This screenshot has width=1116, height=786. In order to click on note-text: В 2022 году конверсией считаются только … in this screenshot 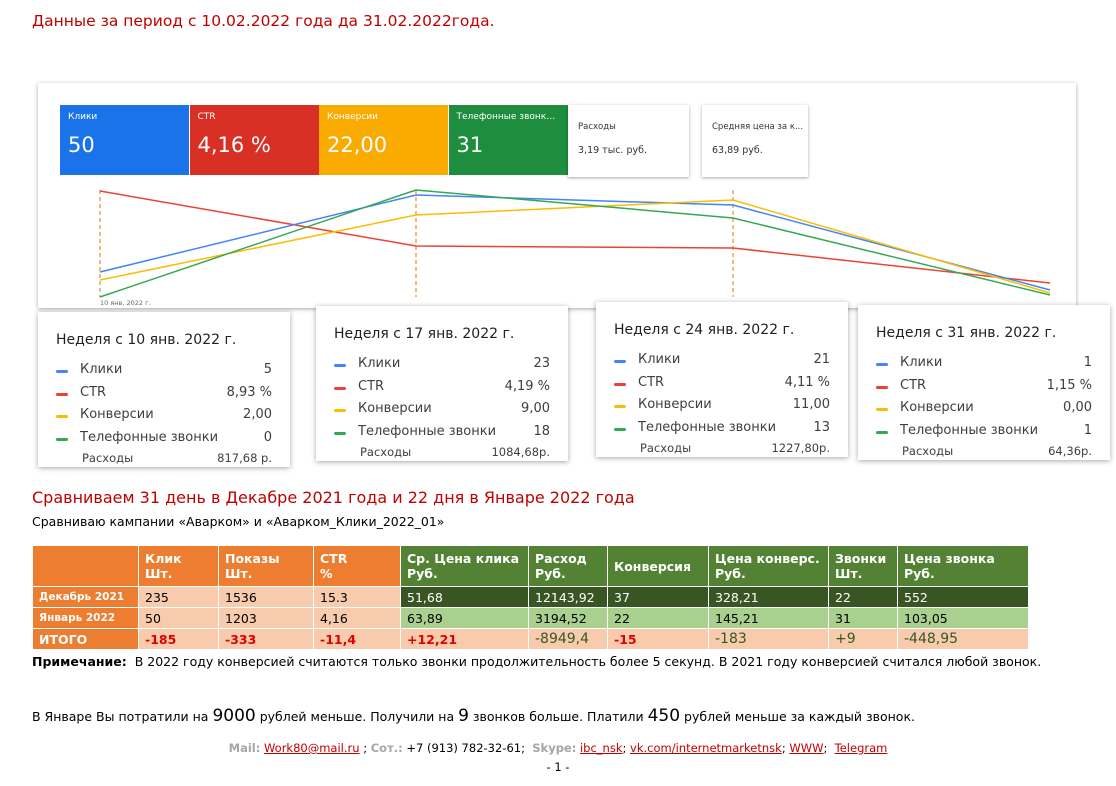, I will do `click(588, 661)`.